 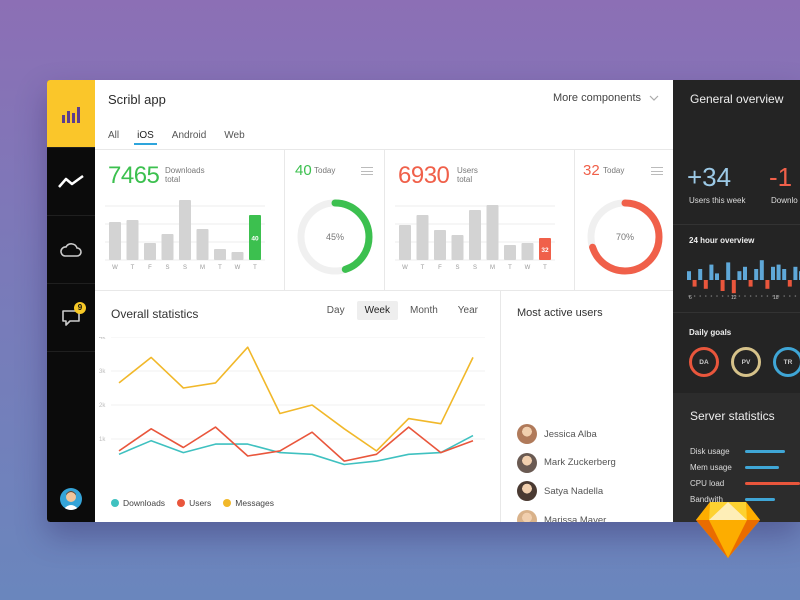 I want to click on users-today-value: 32, so click(x=591, y=170).